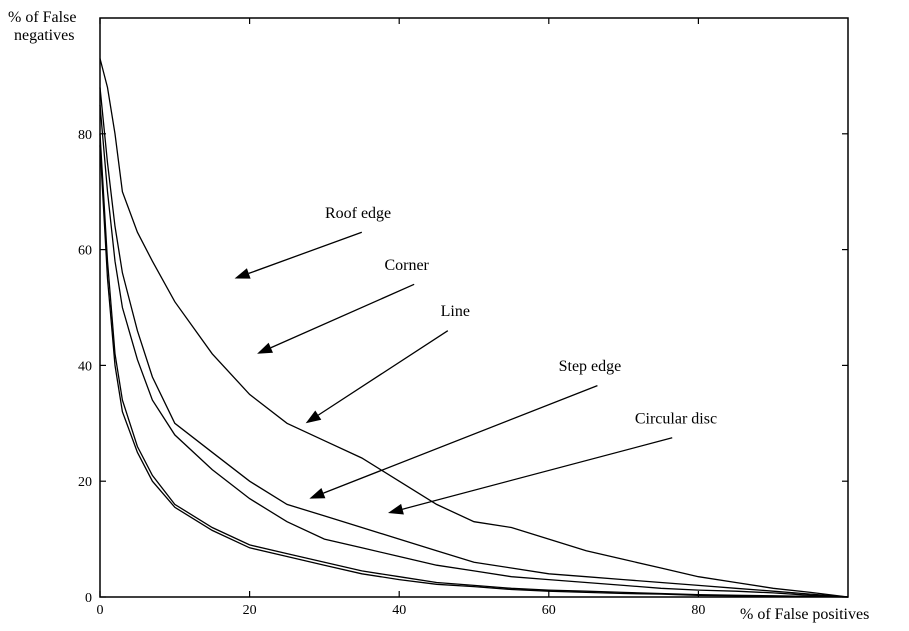 The height and width of the screenshot is (631, 909). Describe the element at coordinates (455, 311) in the screenshot. I see `annotation-line: Line` at that location.